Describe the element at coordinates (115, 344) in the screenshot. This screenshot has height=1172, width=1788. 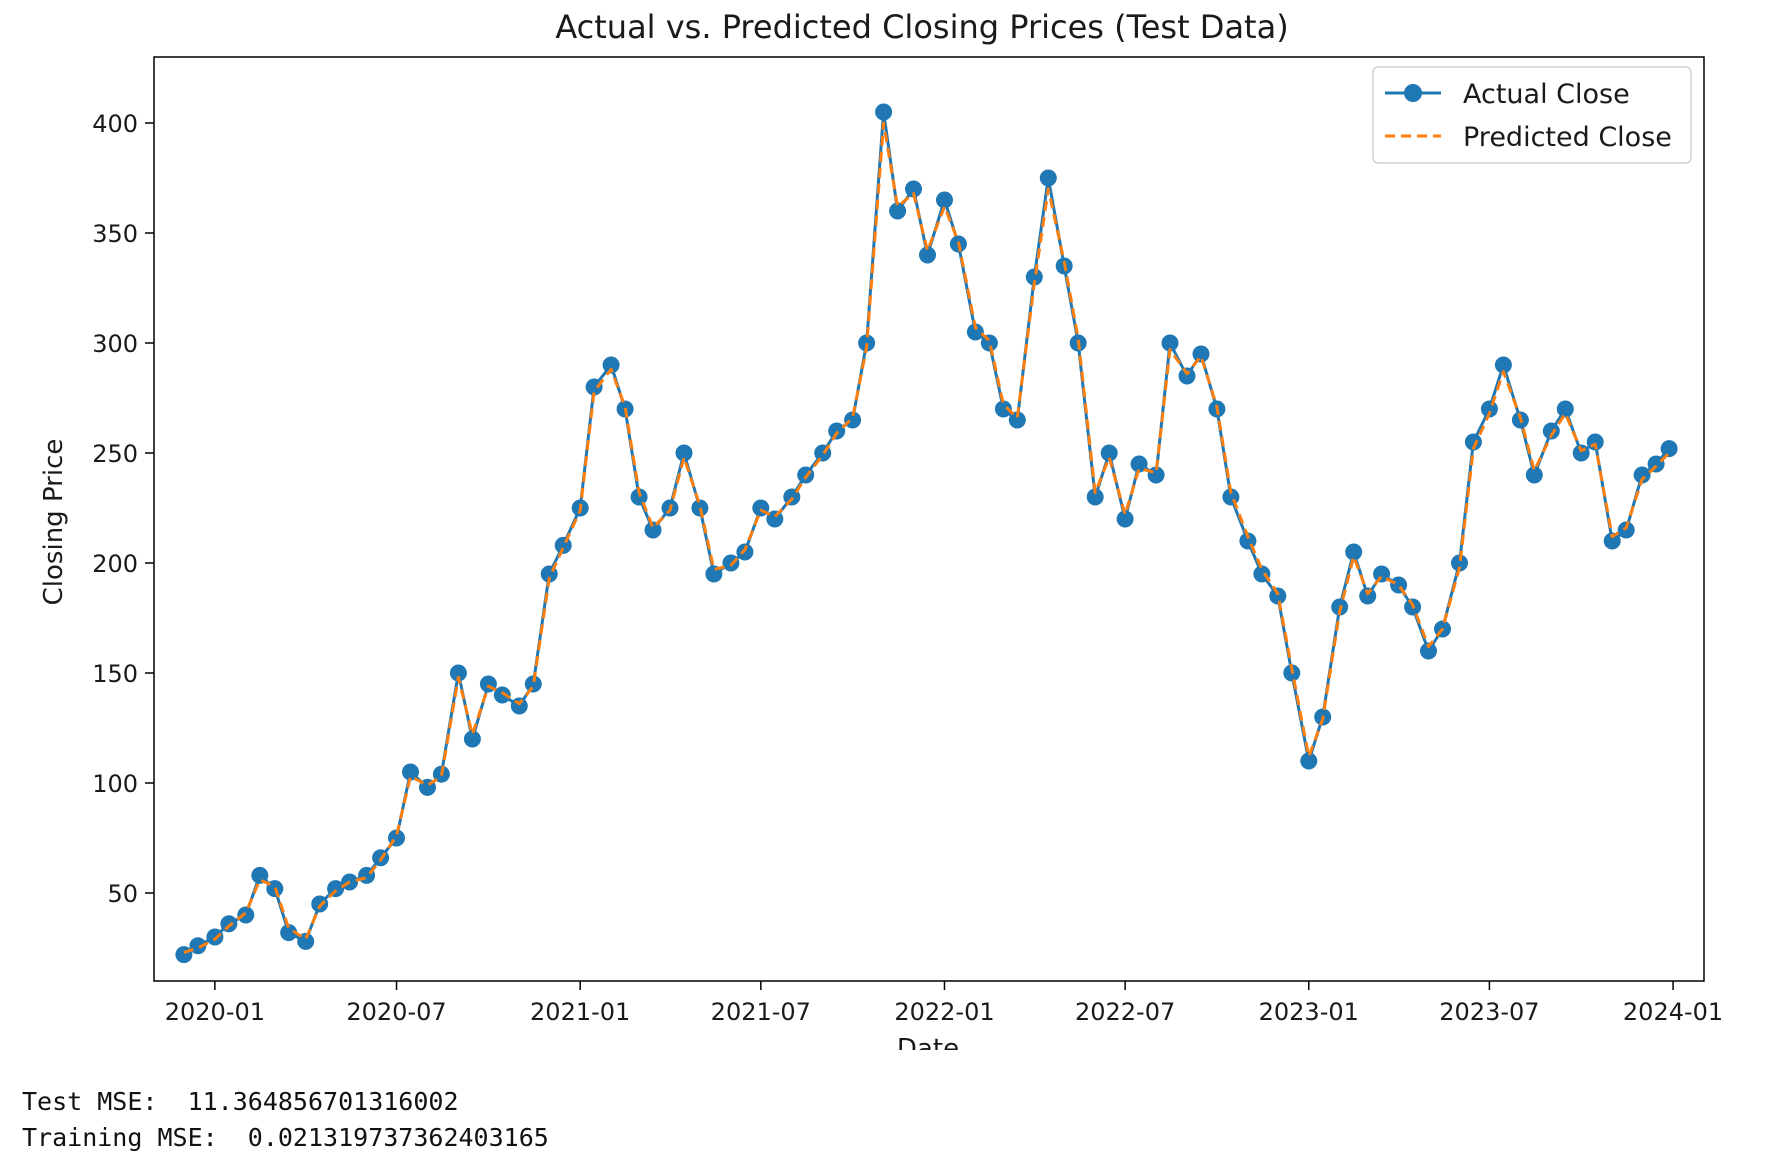
I see `y-tick-label-5: 300` at that location.